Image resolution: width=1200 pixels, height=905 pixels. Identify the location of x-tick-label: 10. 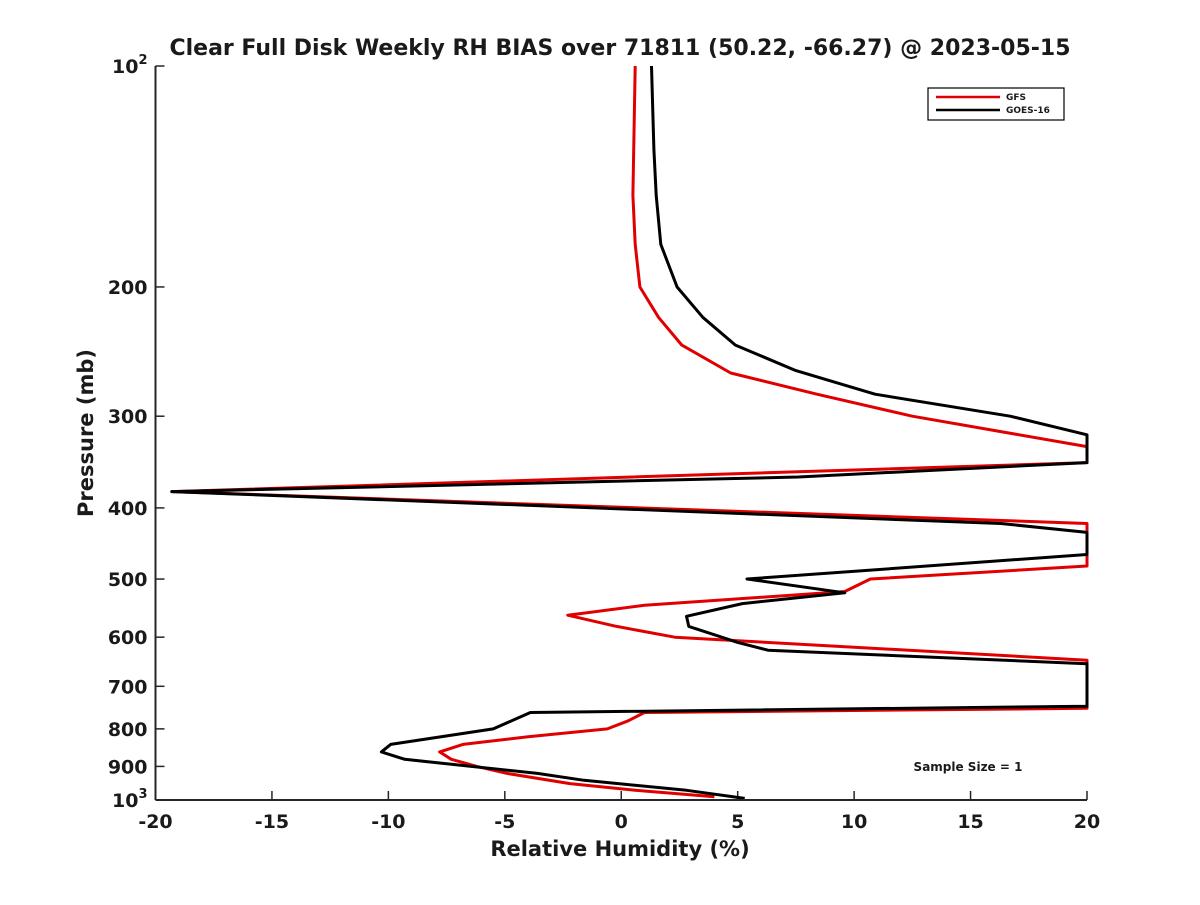
(854, 822).